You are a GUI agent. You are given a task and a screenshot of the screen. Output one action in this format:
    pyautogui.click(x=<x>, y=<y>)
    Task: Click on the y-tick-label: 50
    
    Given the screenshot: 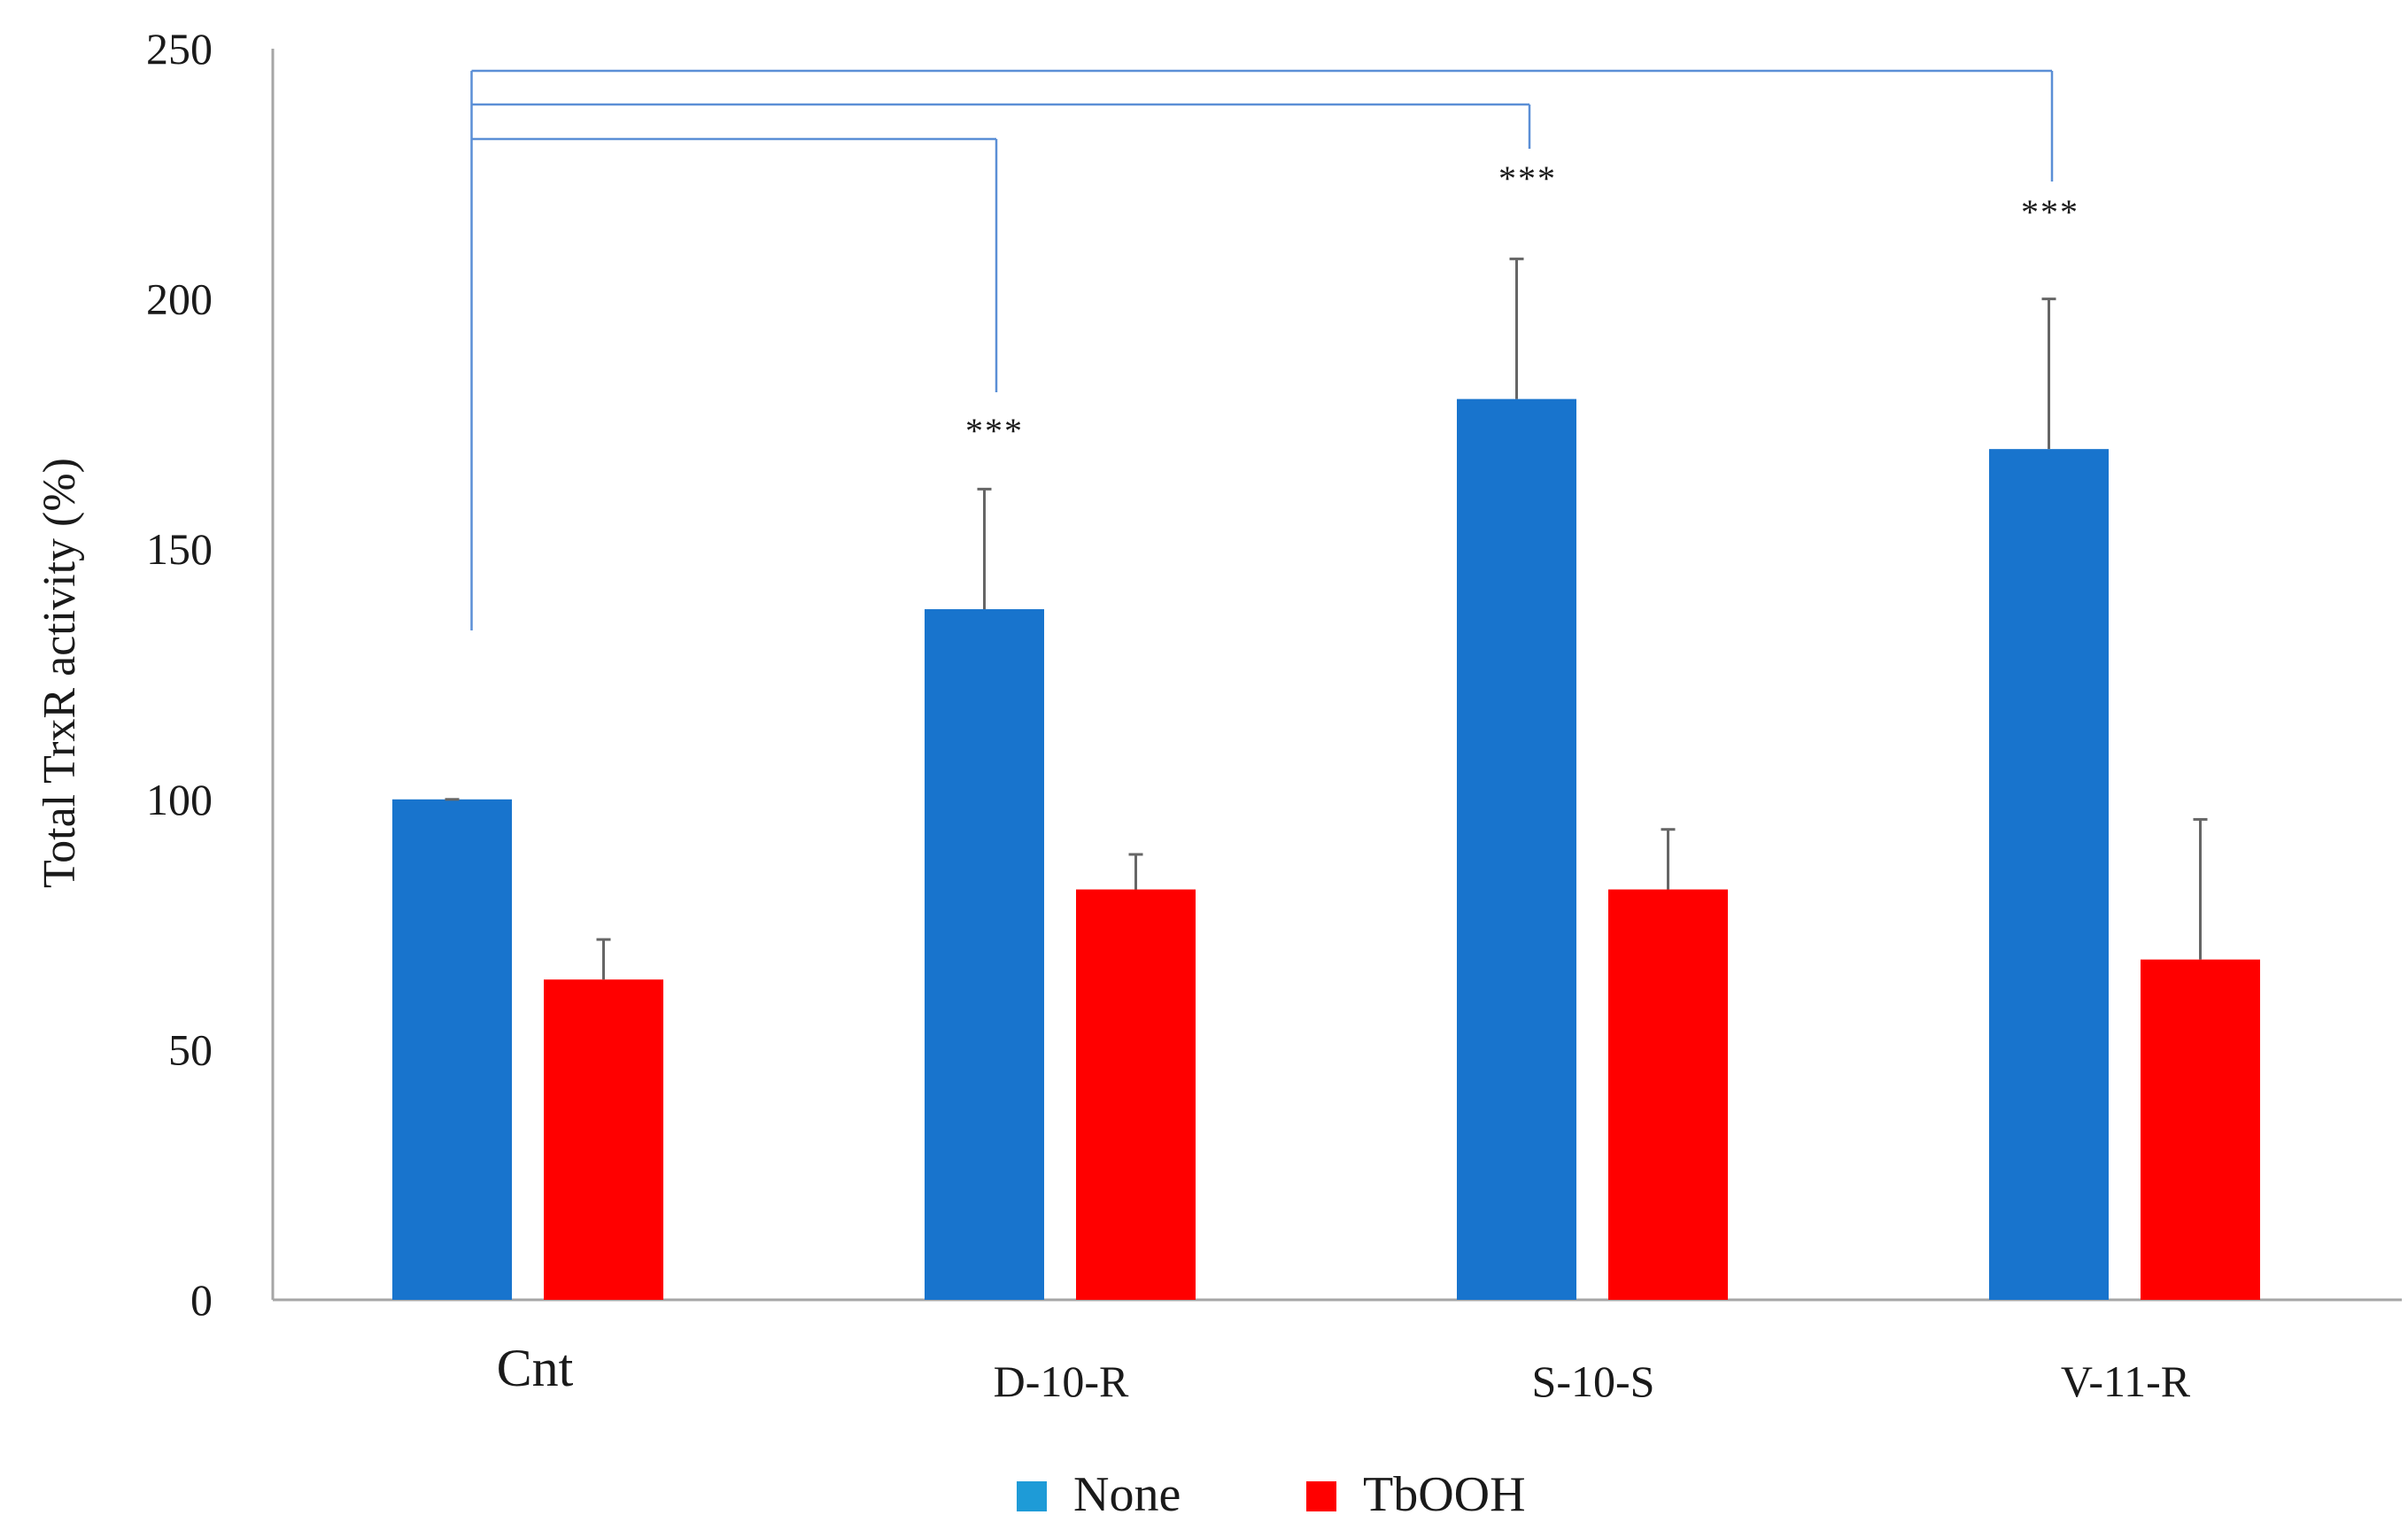 What is the action you would take?
    pyautogui.click(x=190, y=1049)
    